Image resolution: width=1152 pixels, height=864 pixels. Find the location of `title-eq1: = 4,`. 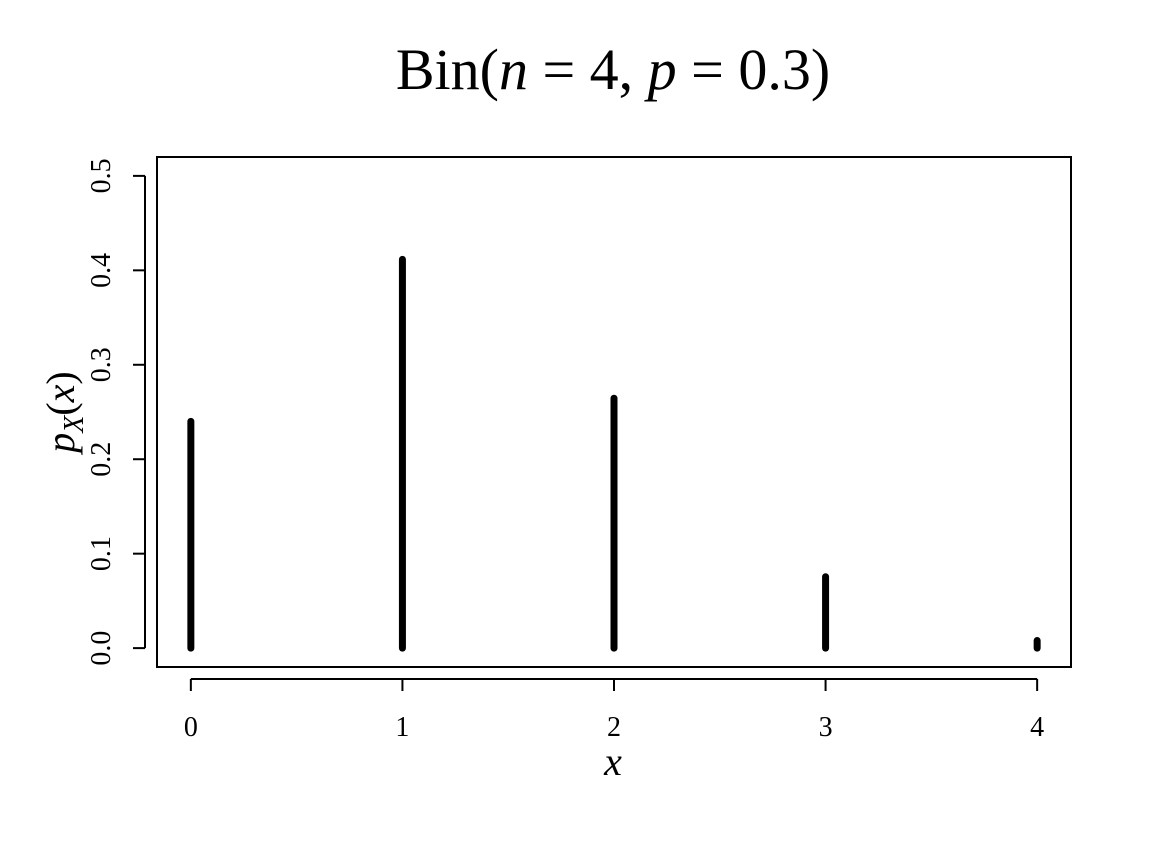

title-eq1: = 4, is located at coordinates (588, 69).